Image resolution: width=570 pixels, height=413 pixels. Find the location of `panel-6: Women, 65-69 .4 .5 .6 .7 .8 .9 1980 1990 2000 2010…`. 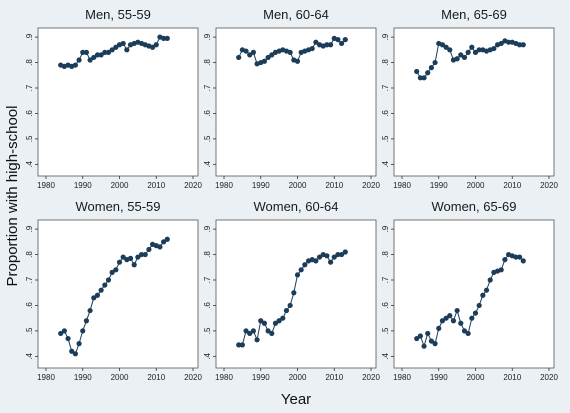

panel-6: Women, 65-69 .4 .5 .6 .7 .8 .9 1980 1990 2000 2010… is located at coordinates (469, 290).